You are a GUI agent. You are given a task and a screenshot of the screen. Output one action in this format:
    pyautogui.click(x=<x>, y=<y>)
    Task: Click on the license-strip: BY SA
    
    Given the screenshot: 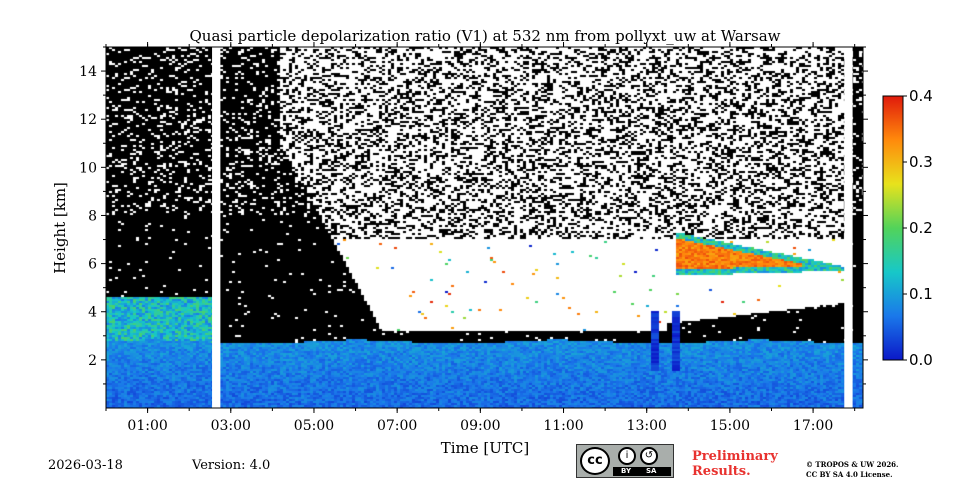 What is the action you would take?
    pyautogui.click(x=642, y=471)
    